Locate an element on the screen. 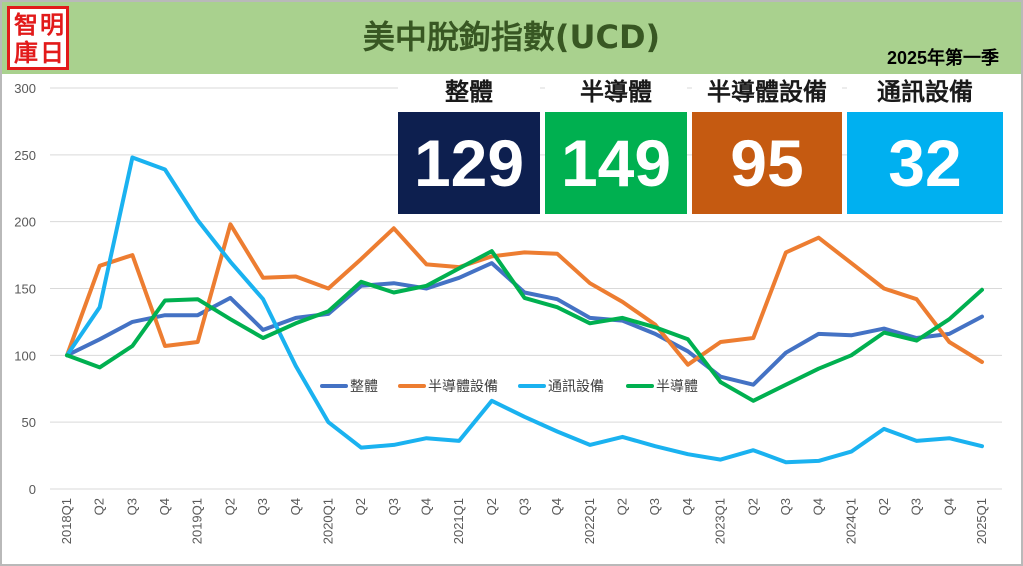  x-tick-label: 2021Q1 is located at coordinates (458, 521).